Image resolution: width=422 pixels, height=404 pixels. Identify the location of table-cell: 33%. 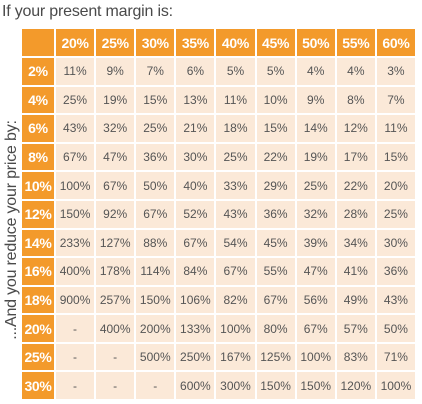
(235, 185).